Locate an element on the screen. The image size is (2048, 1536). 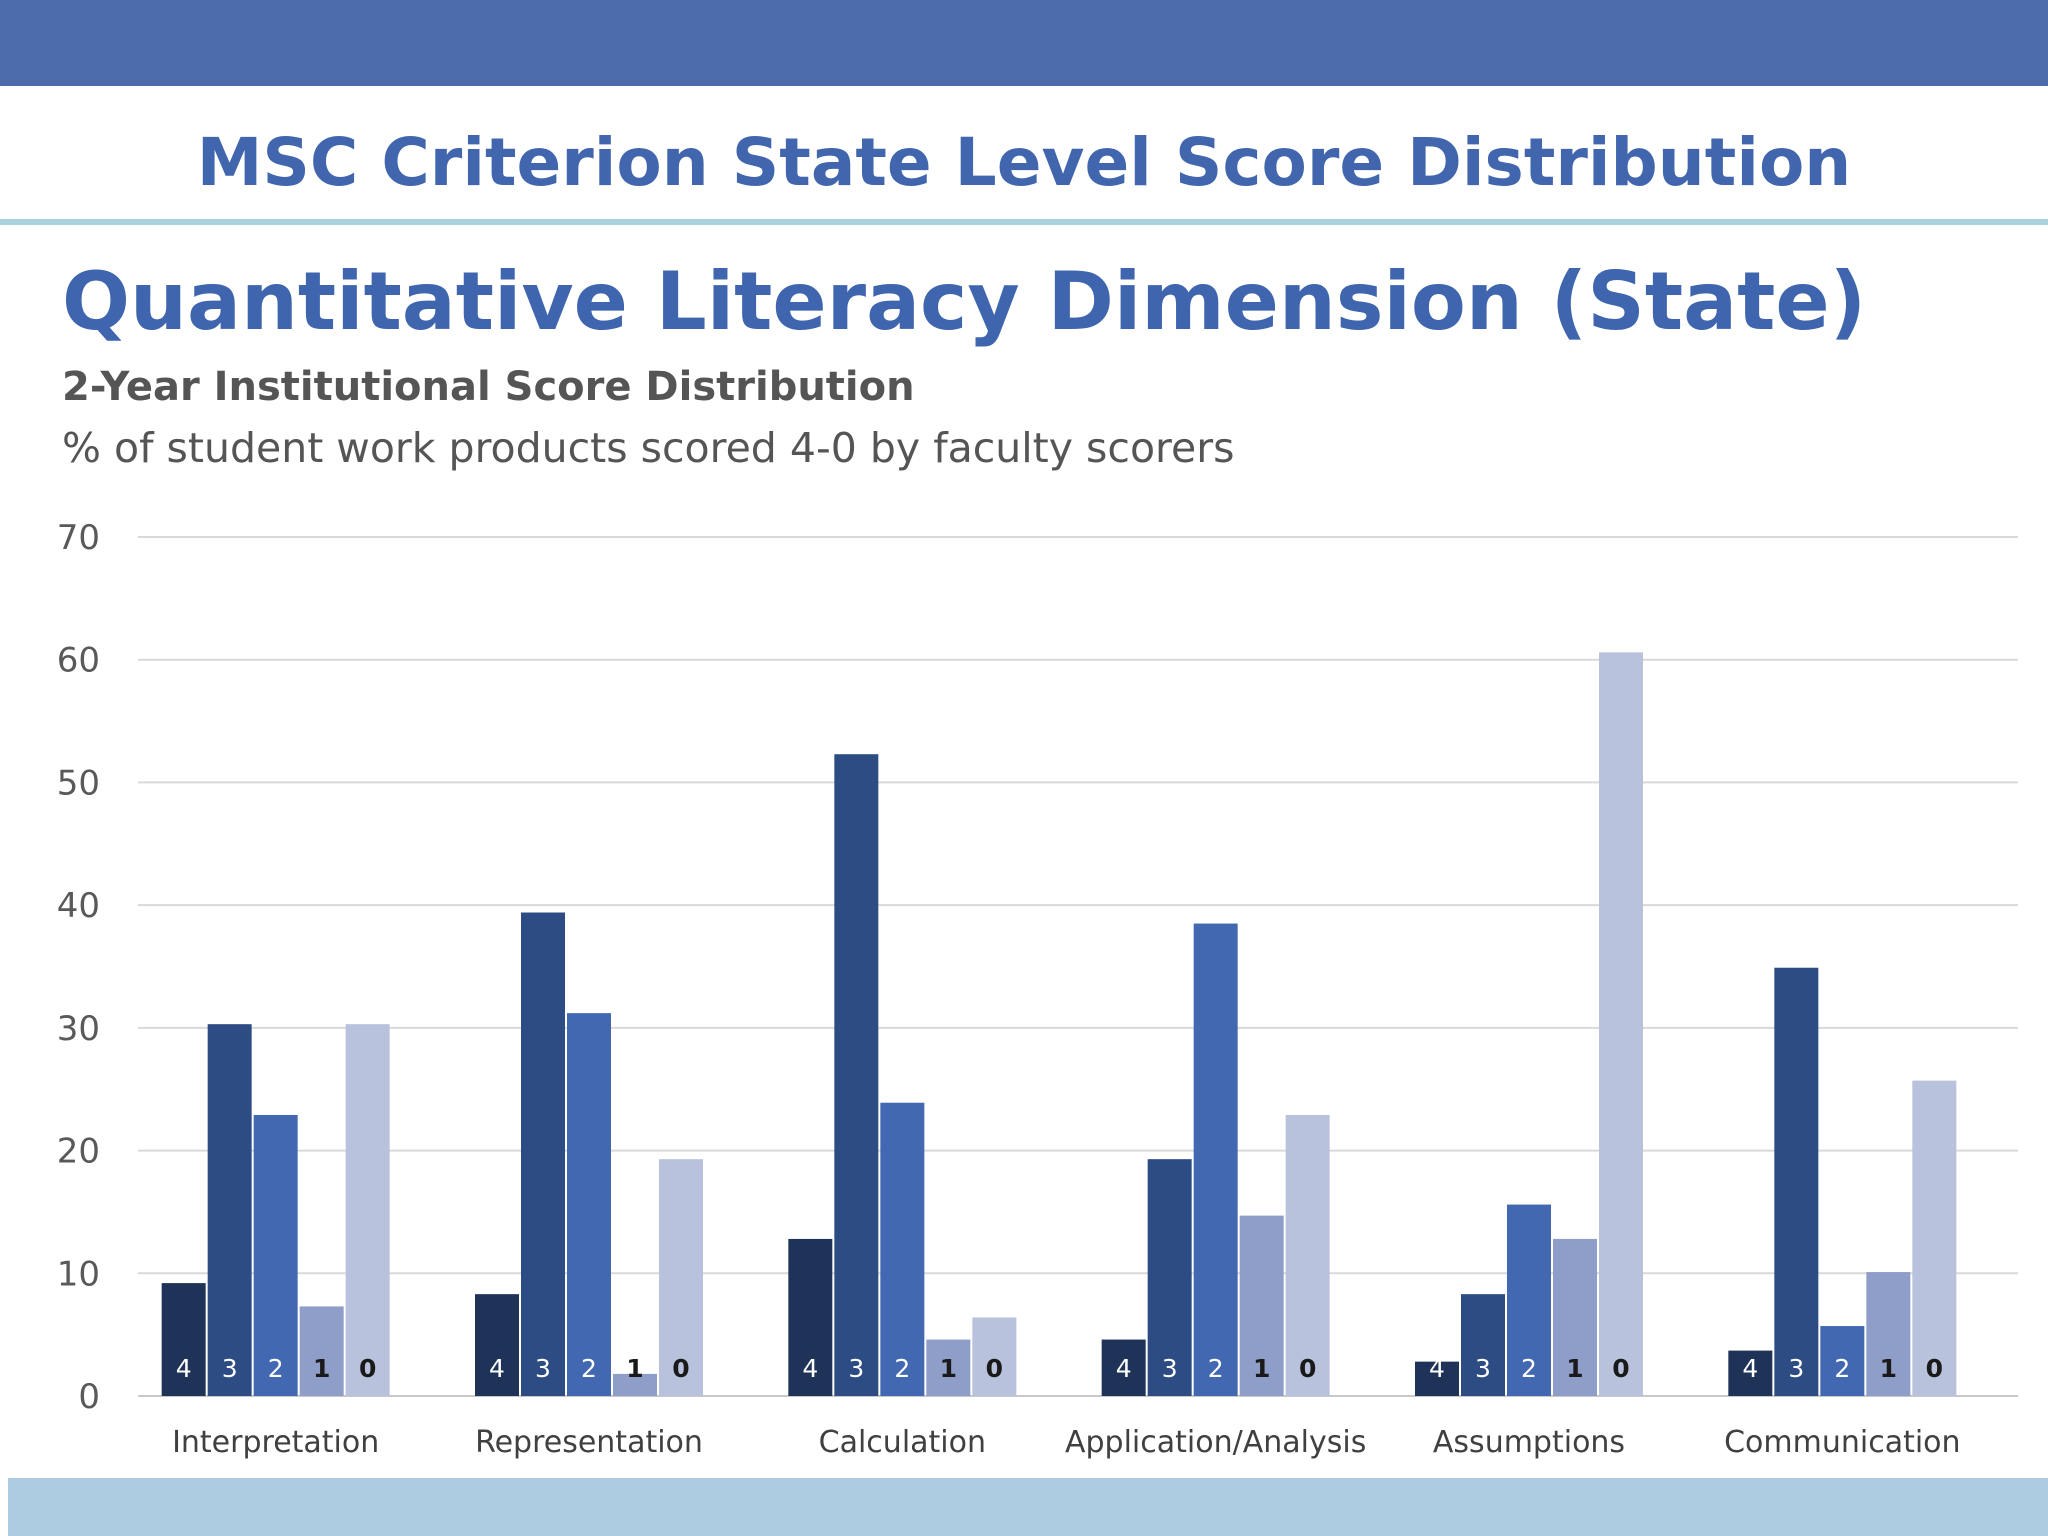
top-banner-bar is located at coordinates (1024, 43).